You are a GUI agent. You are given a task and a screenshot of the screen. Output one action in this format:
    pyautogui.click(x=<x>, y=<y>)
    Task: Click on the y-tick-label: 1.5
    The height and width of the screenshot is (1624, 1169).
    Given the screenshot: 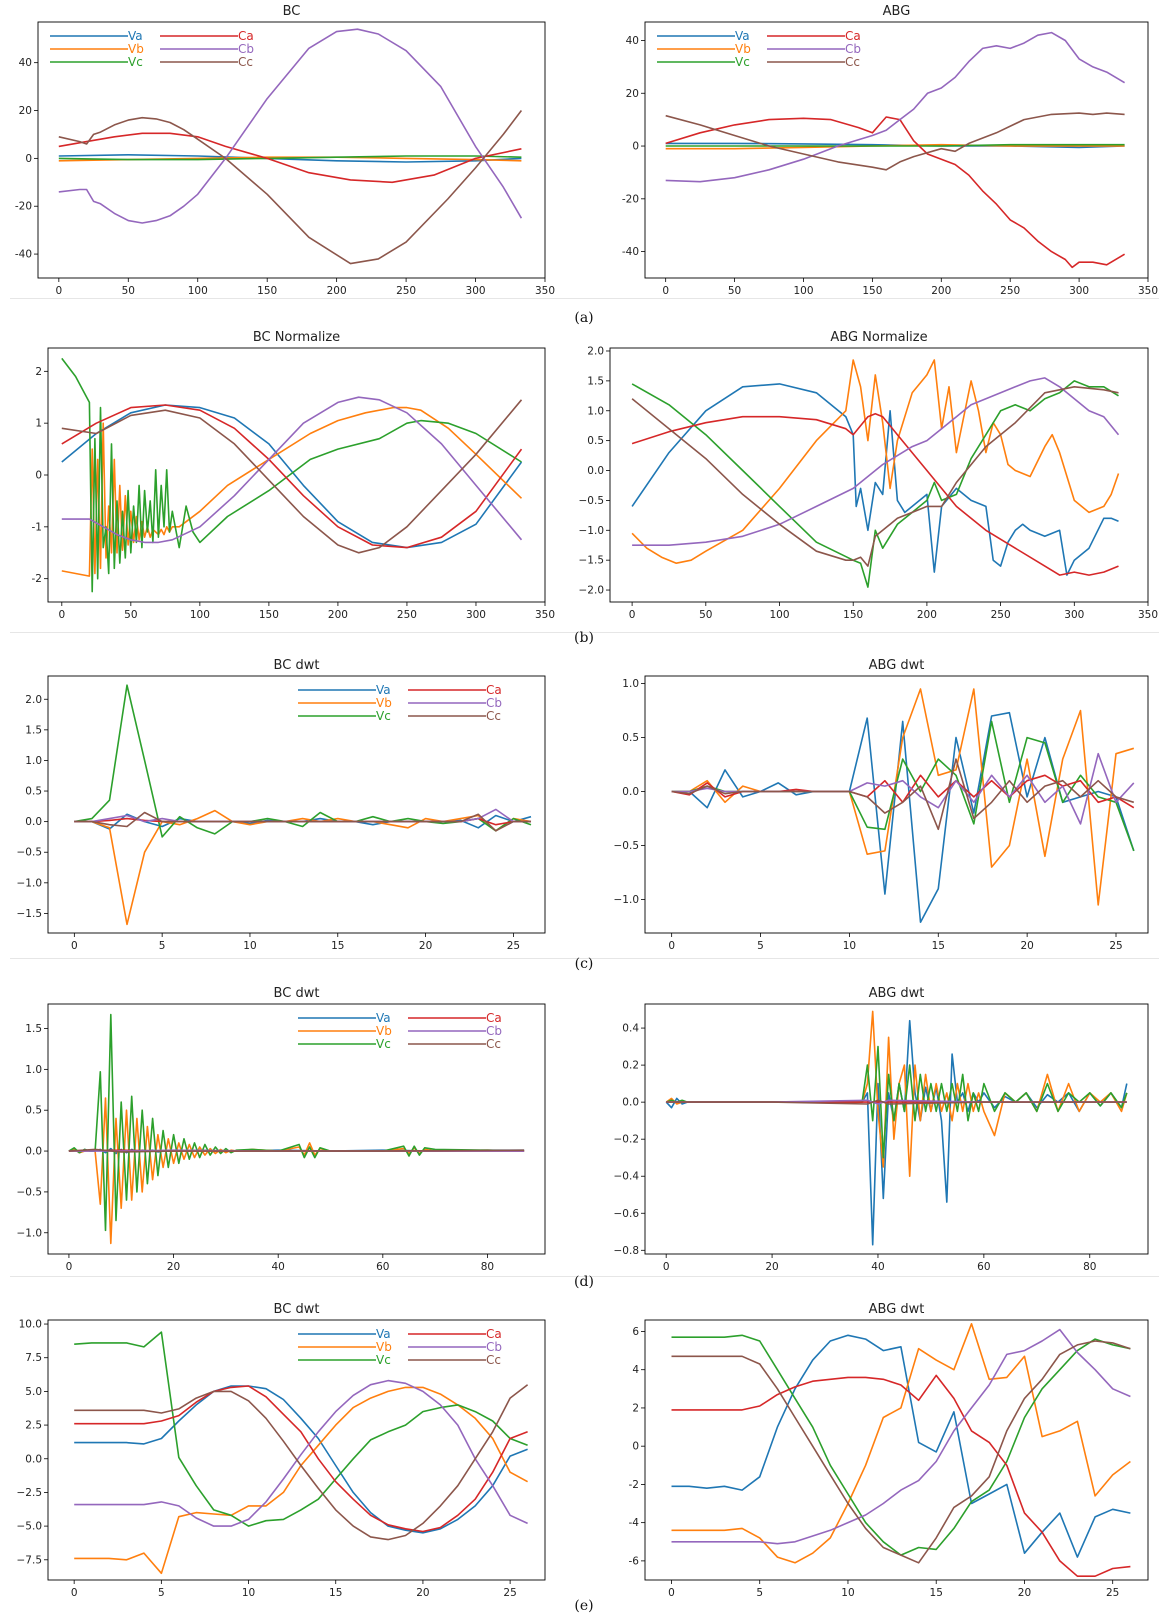 What is the action you would take?
    pyautogui.click(x=33, y=1029)
    